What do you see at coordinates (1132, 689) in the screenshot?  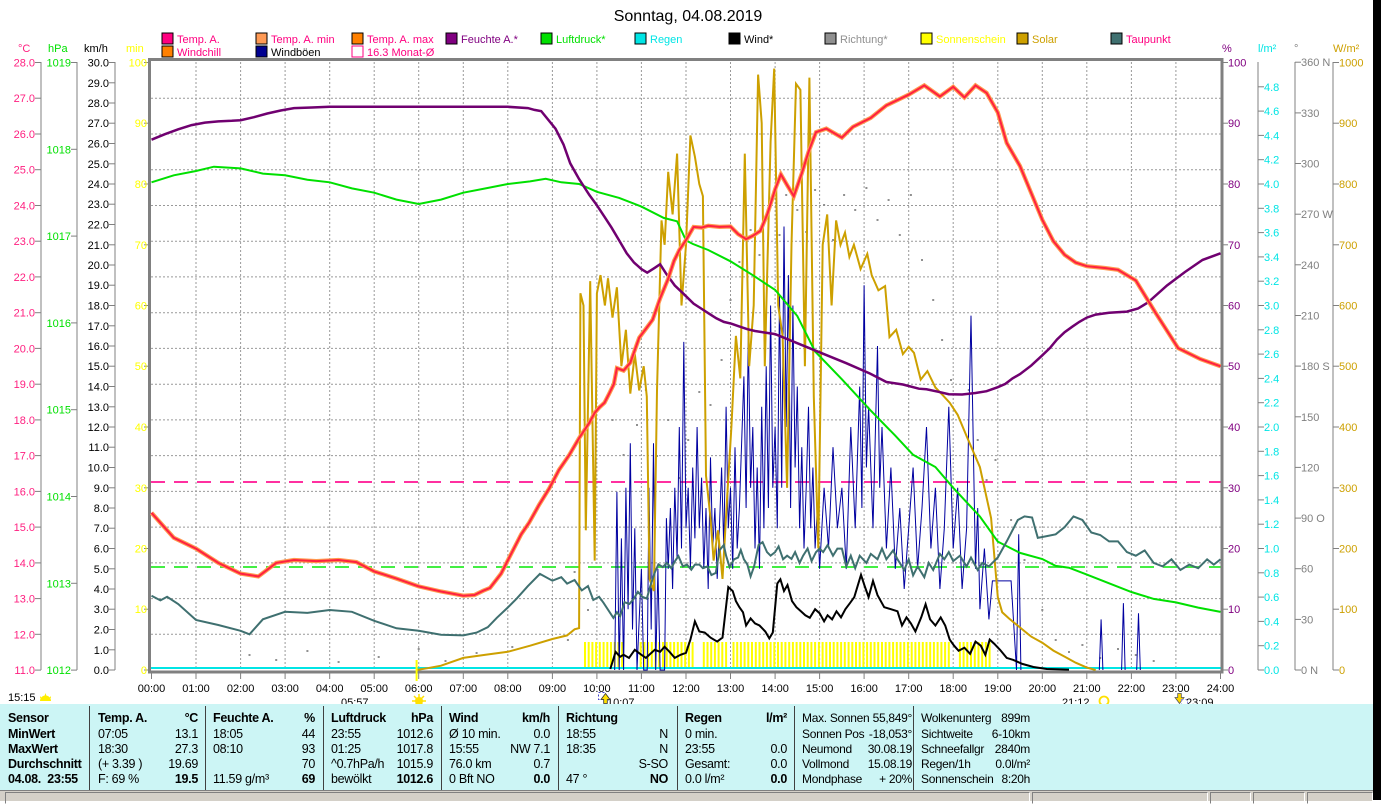 I see `svg-text: 22:00` at bounding box center [1132, 689].